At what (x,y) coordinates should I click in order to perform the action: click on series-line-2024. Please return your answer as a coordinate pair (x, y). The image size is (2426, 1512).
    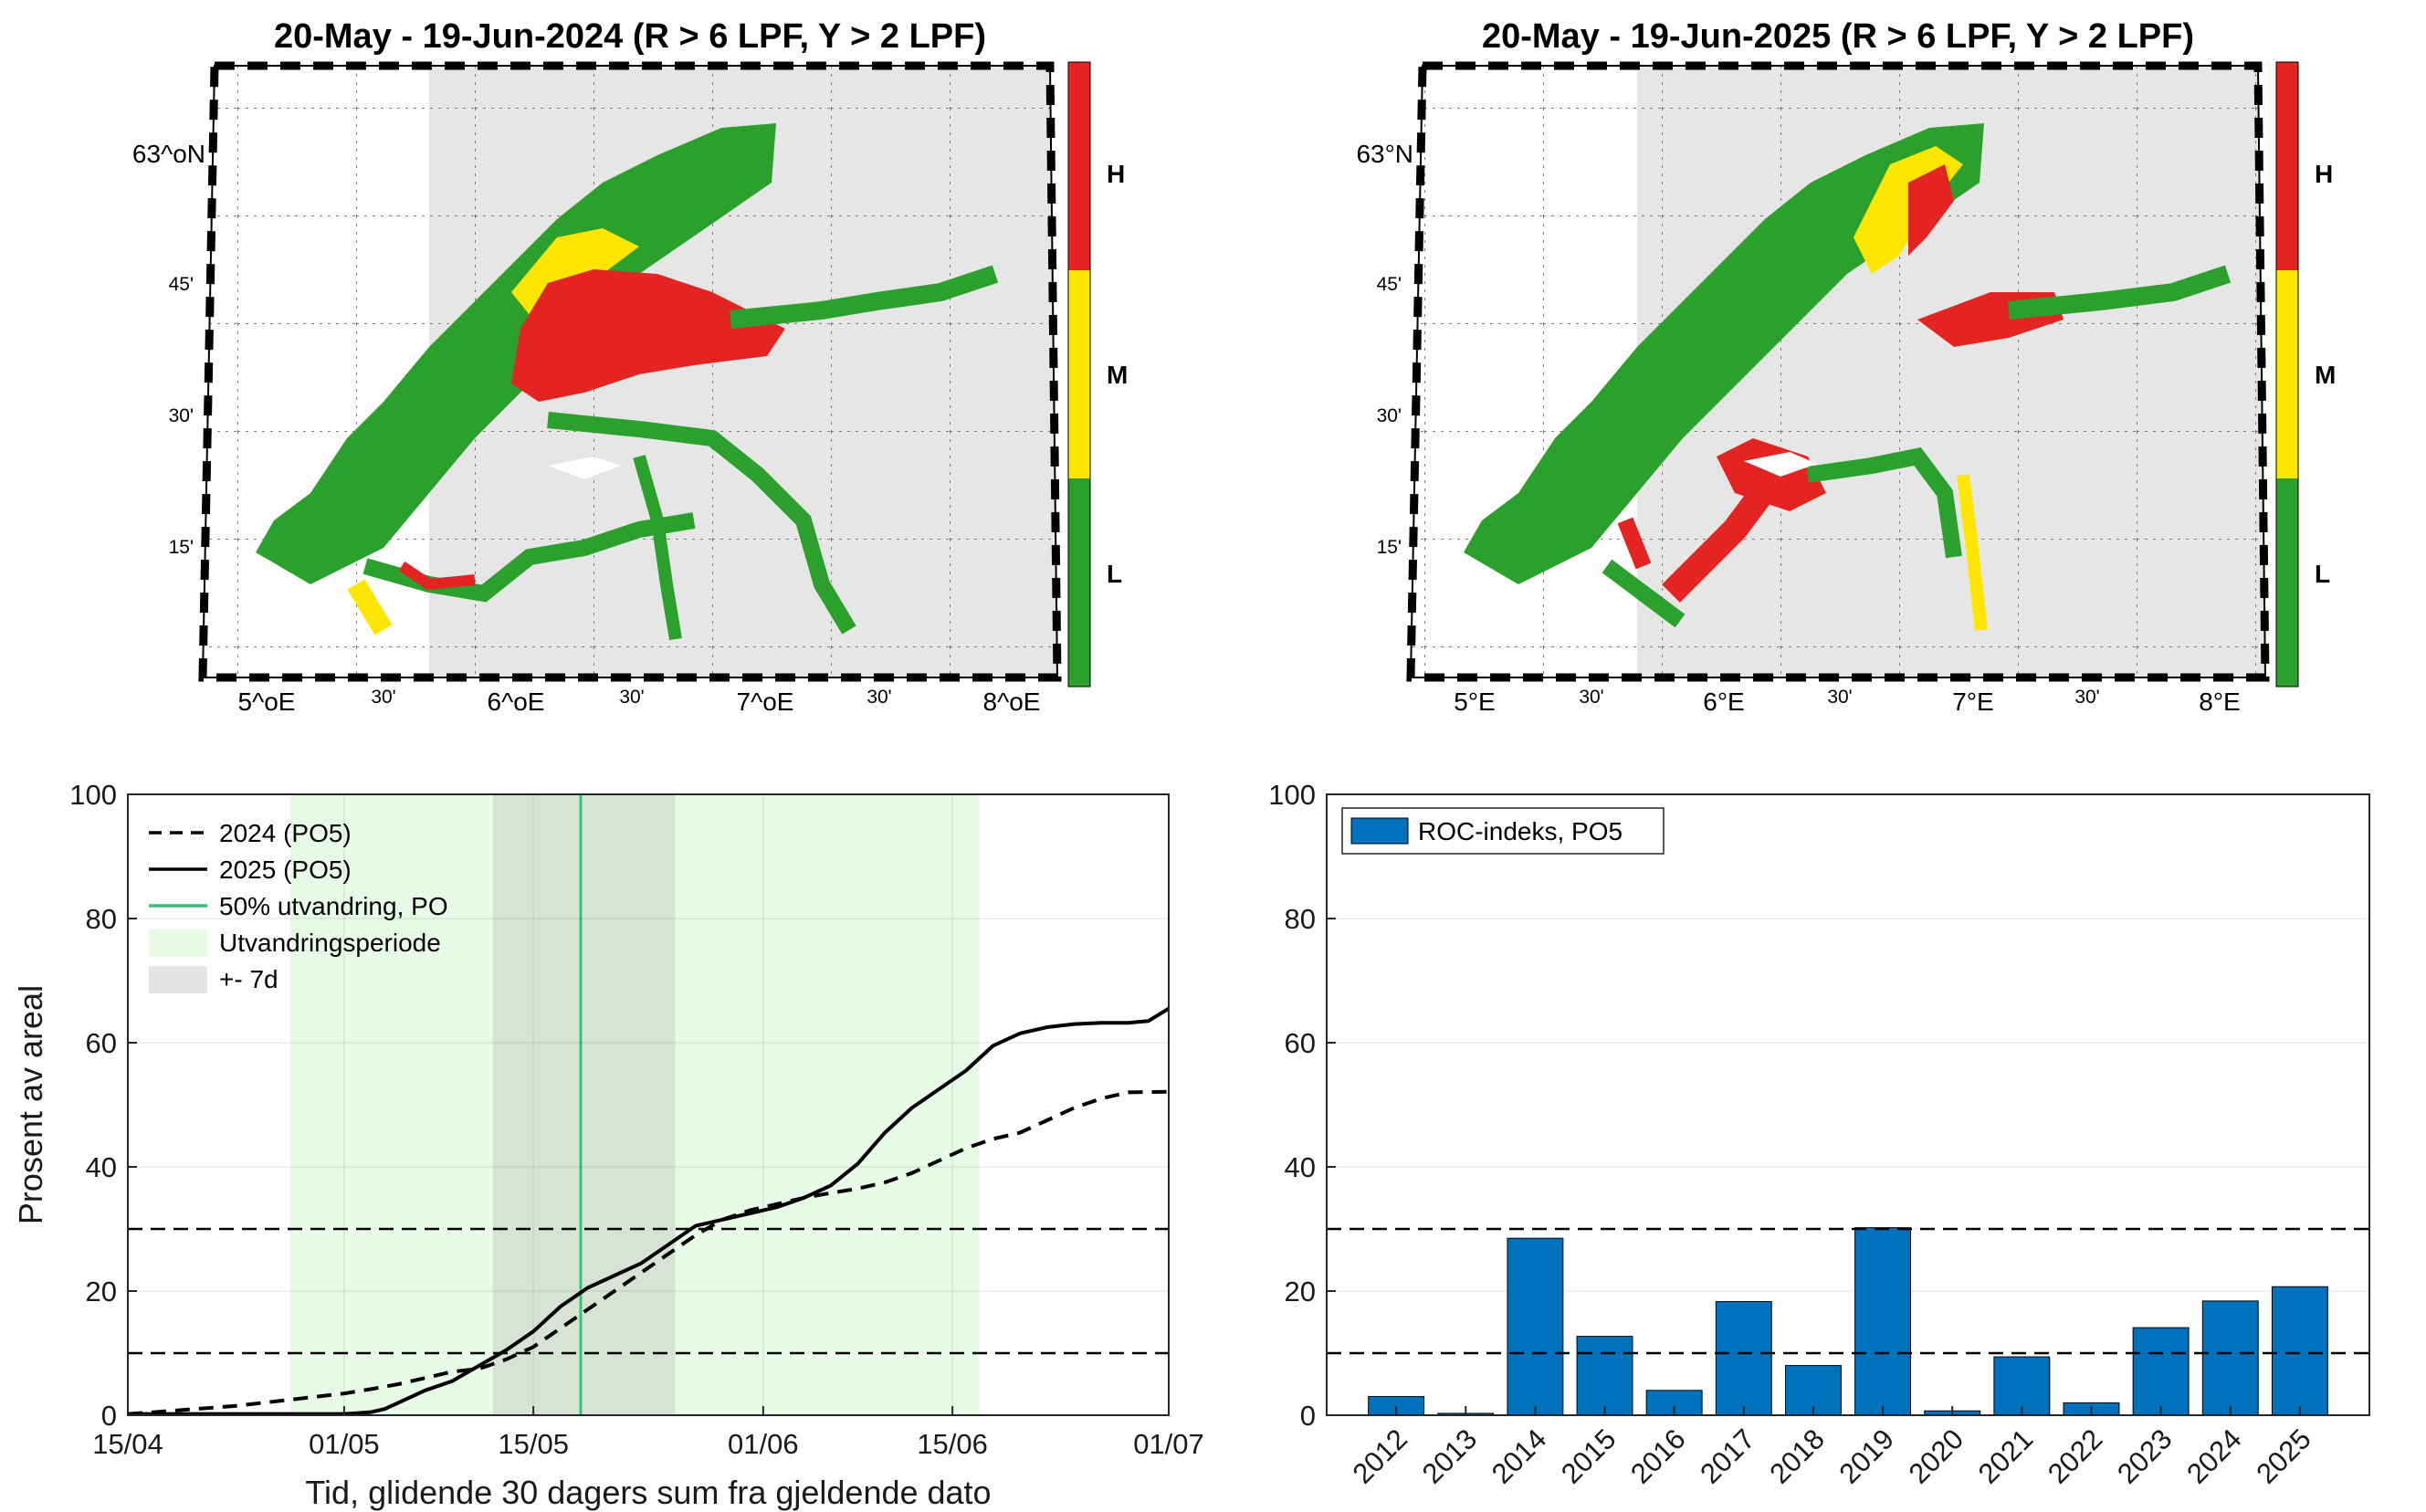
    Looking at the image, I should click on (648, 1252).